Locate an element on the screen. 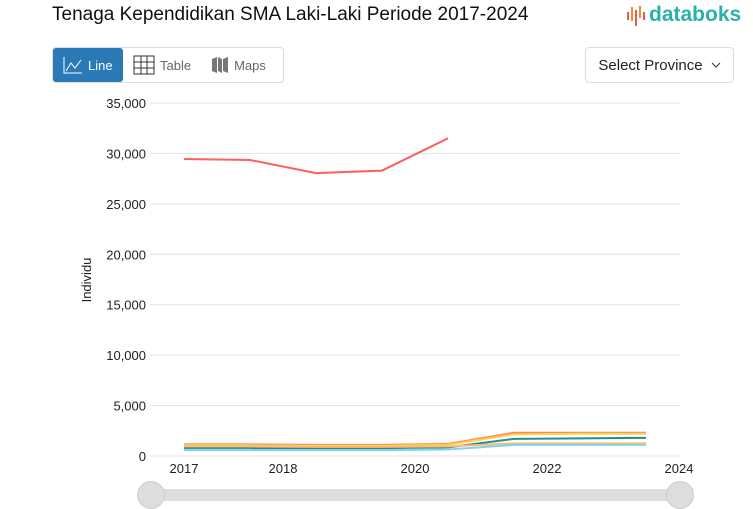 The width and height of the screenshot is (753, 509). y-tick-label: 10,000 is located at coordinates (126, 355).